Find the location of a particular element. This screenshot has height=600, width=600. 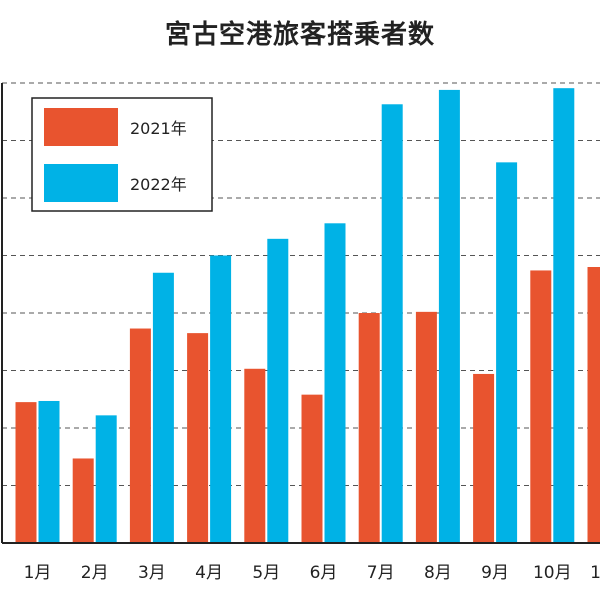

x-tick-label: 1月 is located at coordinates (38, 573).